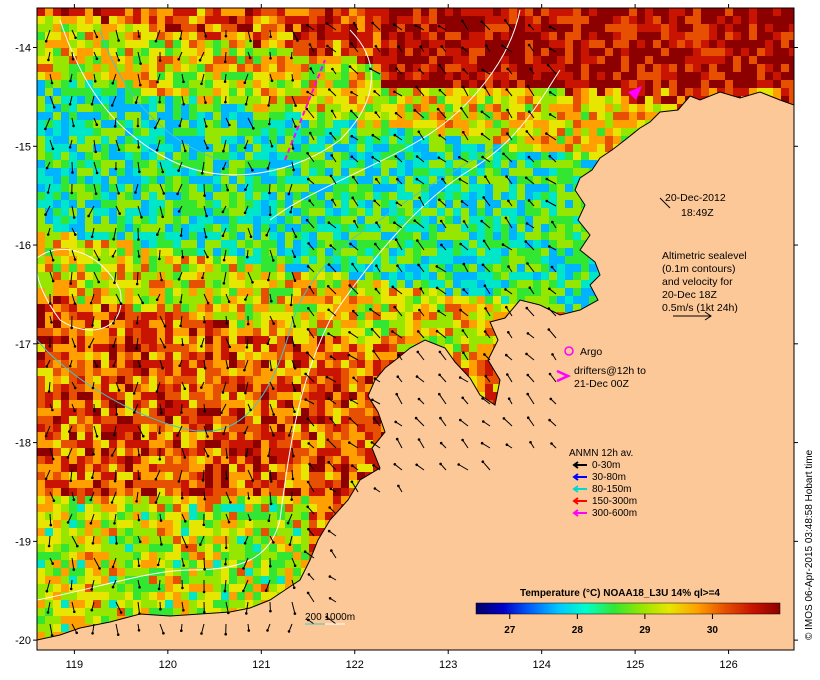  I want to click on anmn-legend-item: 150-300m, so click(604, 501).